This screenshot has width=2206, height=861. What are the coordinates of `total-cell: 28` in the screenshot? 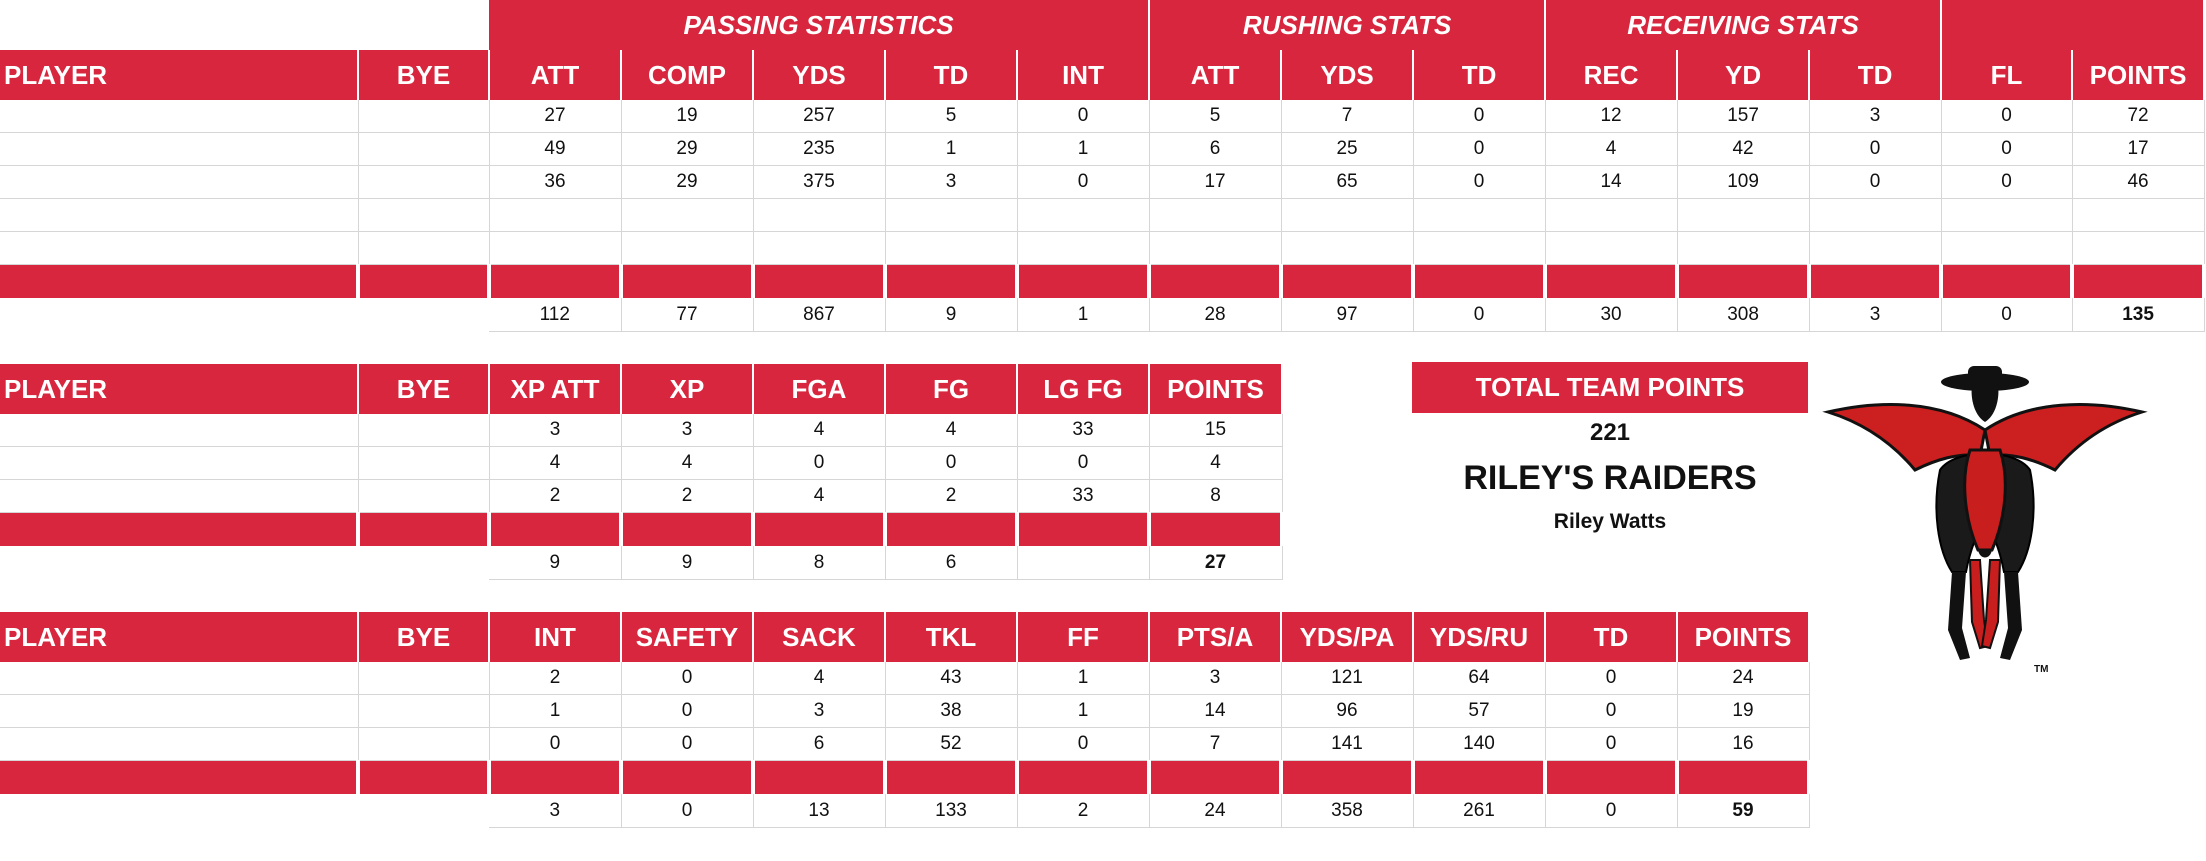 It's located at (1215, 315).